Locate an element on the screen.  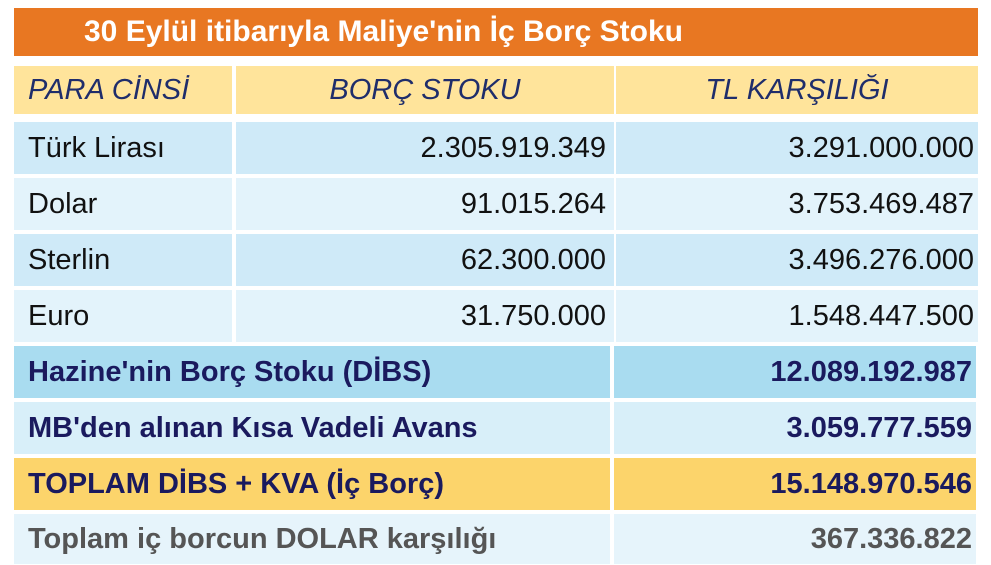
header-tl-equivalent: TL KARŞILIĞI is located at coordinates (797, 90).